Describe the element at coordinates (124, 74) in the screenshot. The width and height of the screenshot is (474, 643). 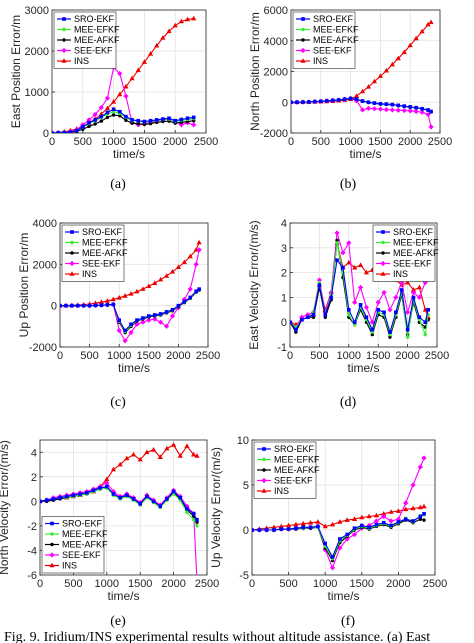
I see `plot-area` at that location.